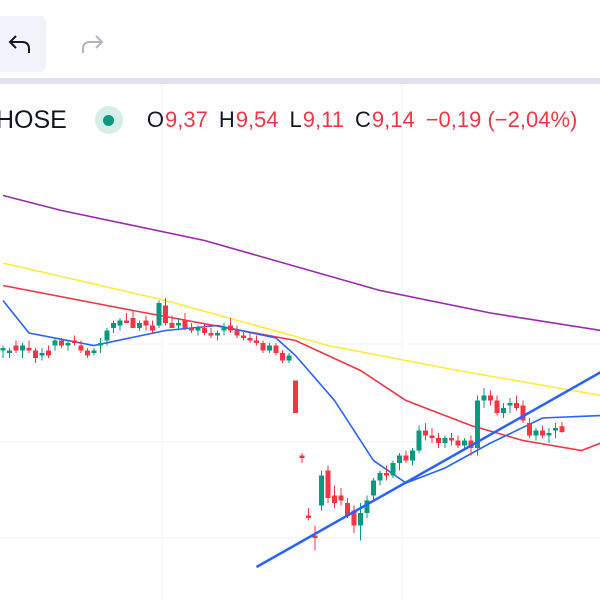  I want to click on redo-button, so click(92, 44).